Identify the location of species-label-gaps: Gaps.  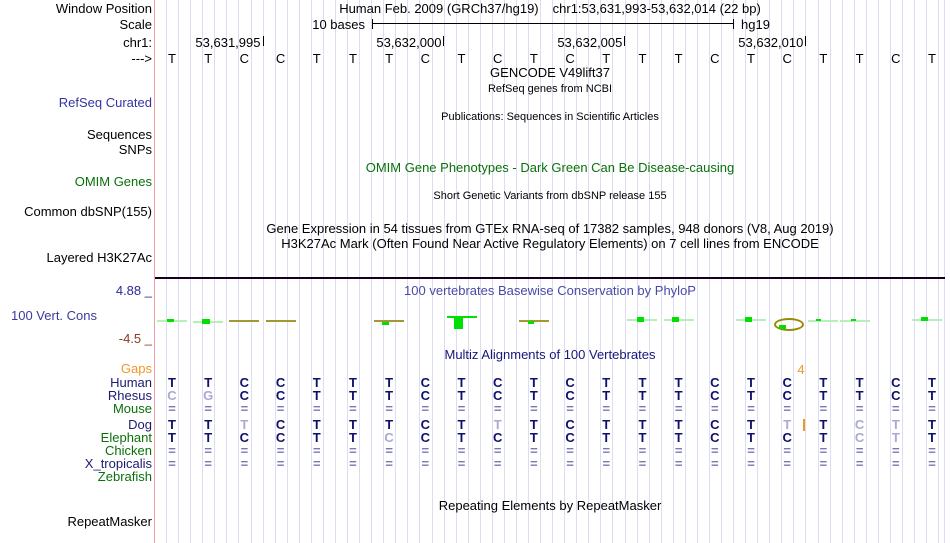
(136, 368).